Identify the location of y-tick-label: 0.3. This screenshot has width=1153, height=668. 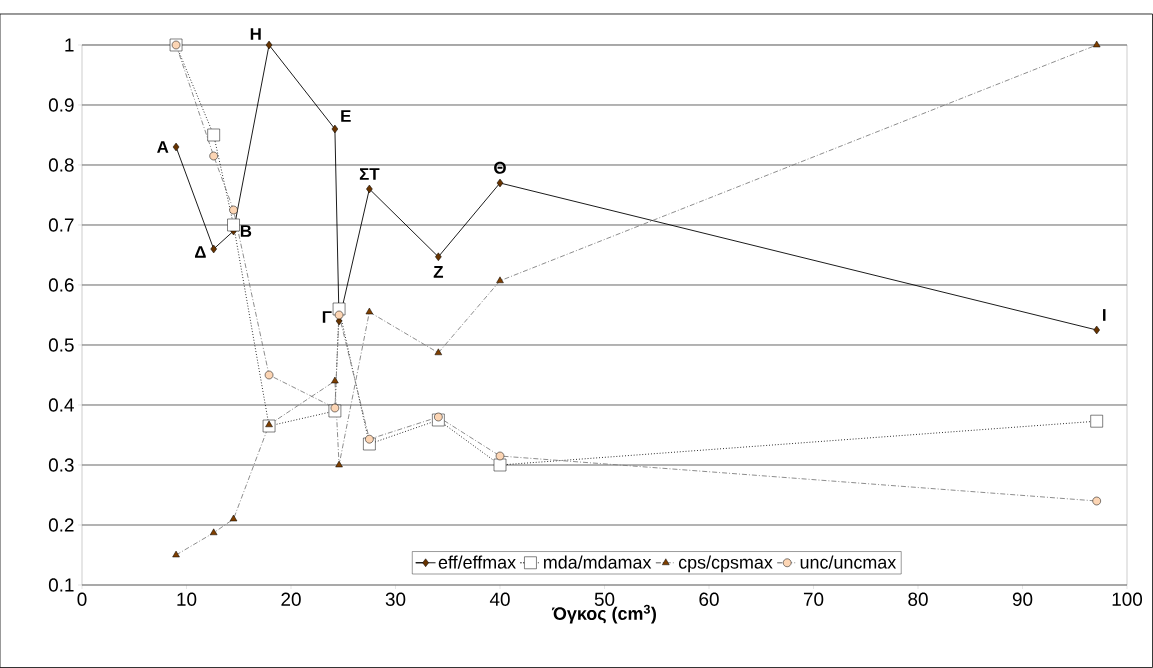
(61, 465).